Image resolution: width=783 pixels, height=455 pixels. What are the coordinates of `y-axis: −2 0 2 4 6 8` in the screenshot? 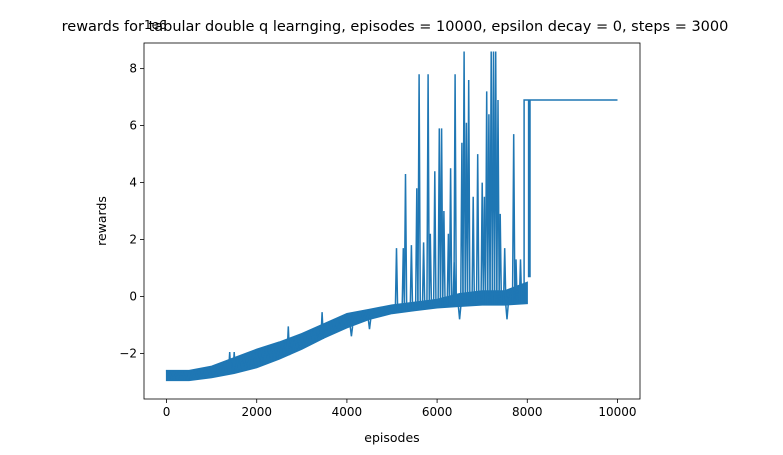 It's located at (131, 211).